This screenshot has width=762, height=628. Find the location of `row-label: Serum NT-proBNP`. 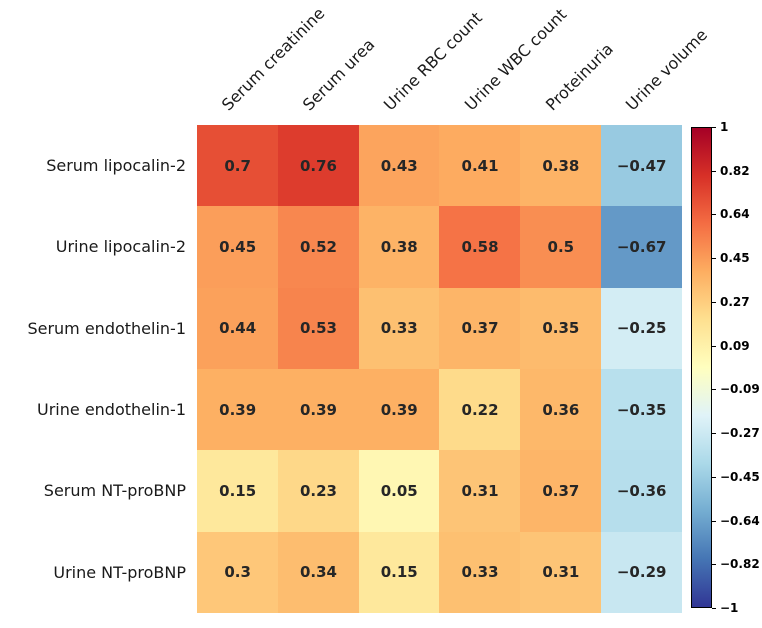

row-label: Serum NT-proBNP is located at coordinates (114, 491).